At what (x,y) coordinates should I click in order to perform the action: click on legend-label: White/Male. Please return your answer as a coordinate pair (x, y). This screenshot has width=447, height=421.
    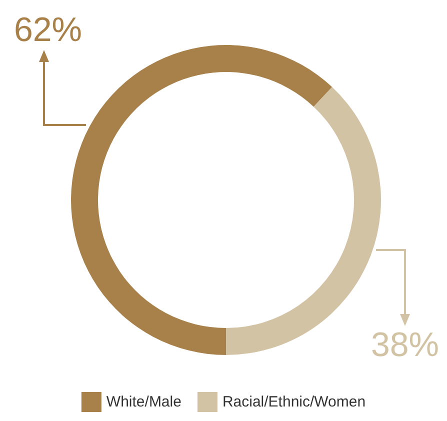
    Looking at the image, I should click on (144, 402).